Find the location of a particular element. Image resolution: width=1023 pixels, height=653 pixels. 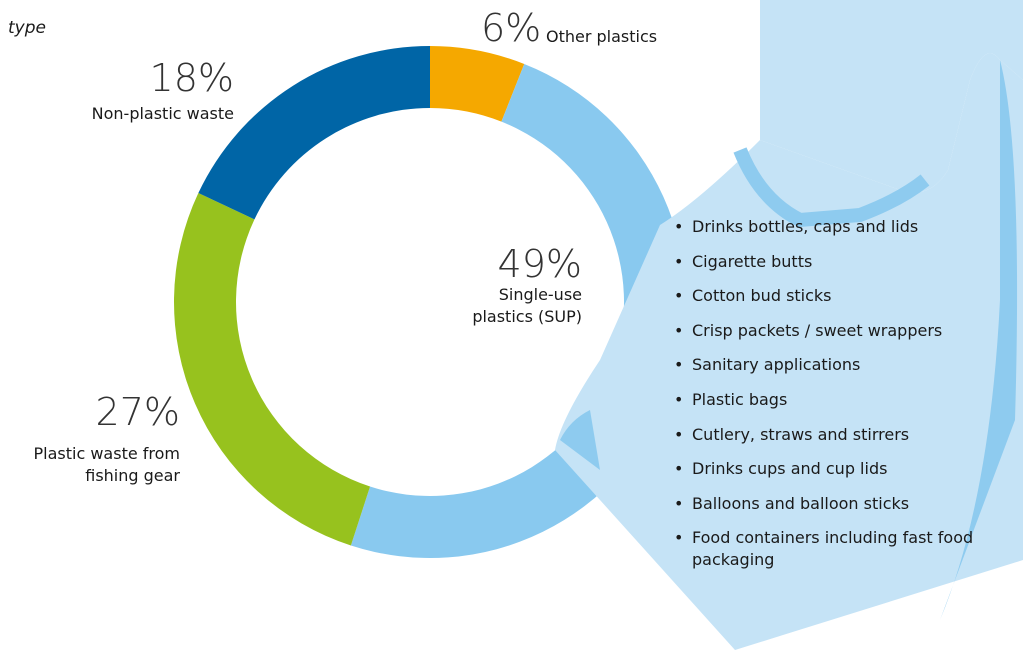

value-label: 6% is located at coordinates (511, 28).